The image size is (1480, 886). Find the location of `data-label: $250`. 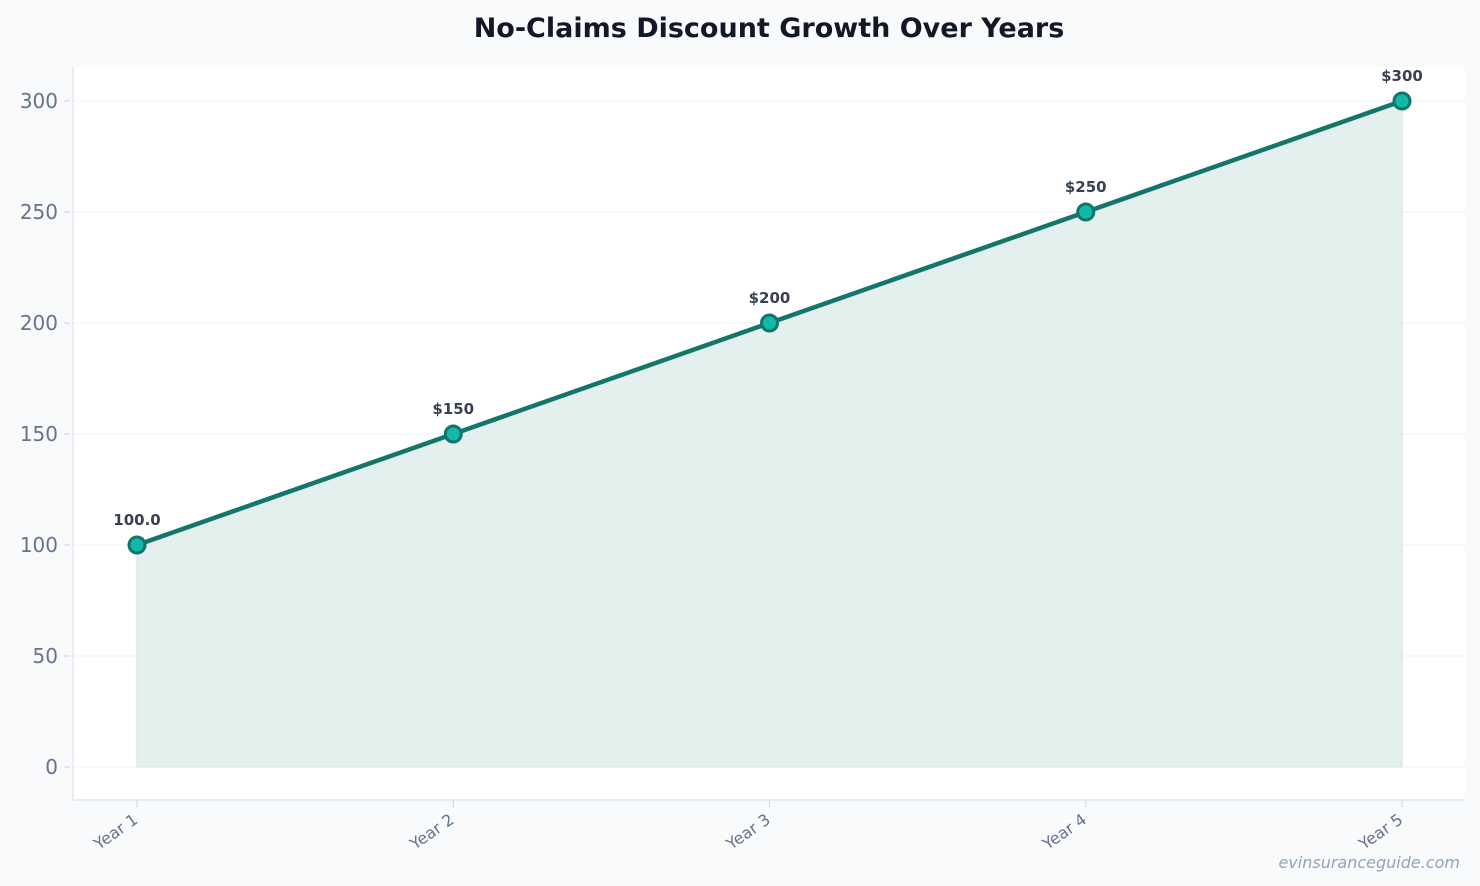

data-label: $250 is located at coordinates (1086, 187).